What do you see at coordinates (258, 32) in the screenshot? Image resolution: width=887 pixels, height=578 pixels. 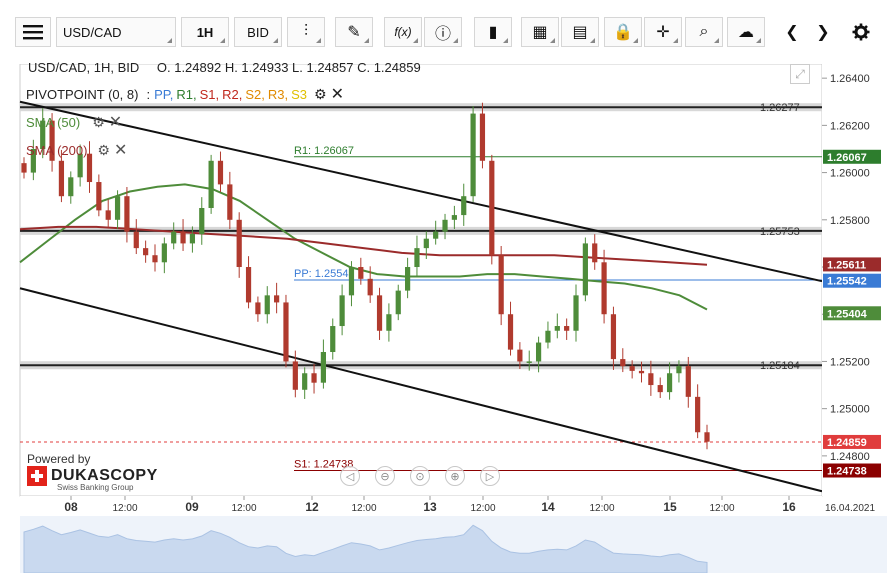 I see `price-side-selector: BID` at bounding box center [258, 32].